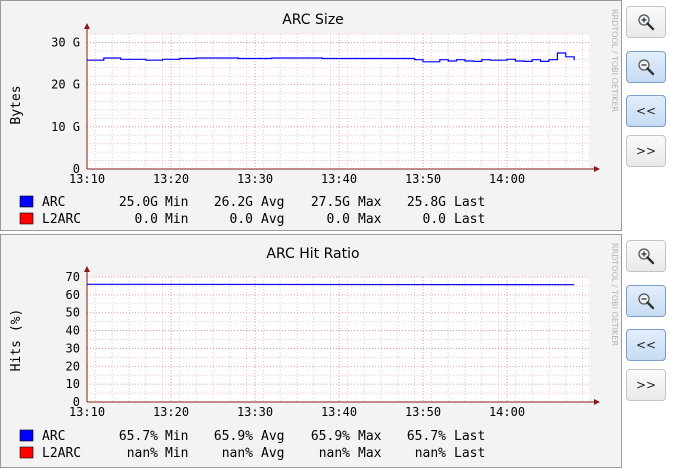  What do you see at coordinates (16, 104) in the screenshot?
I see `y-axis-label: Bytes` at bounding box center [16, 104].